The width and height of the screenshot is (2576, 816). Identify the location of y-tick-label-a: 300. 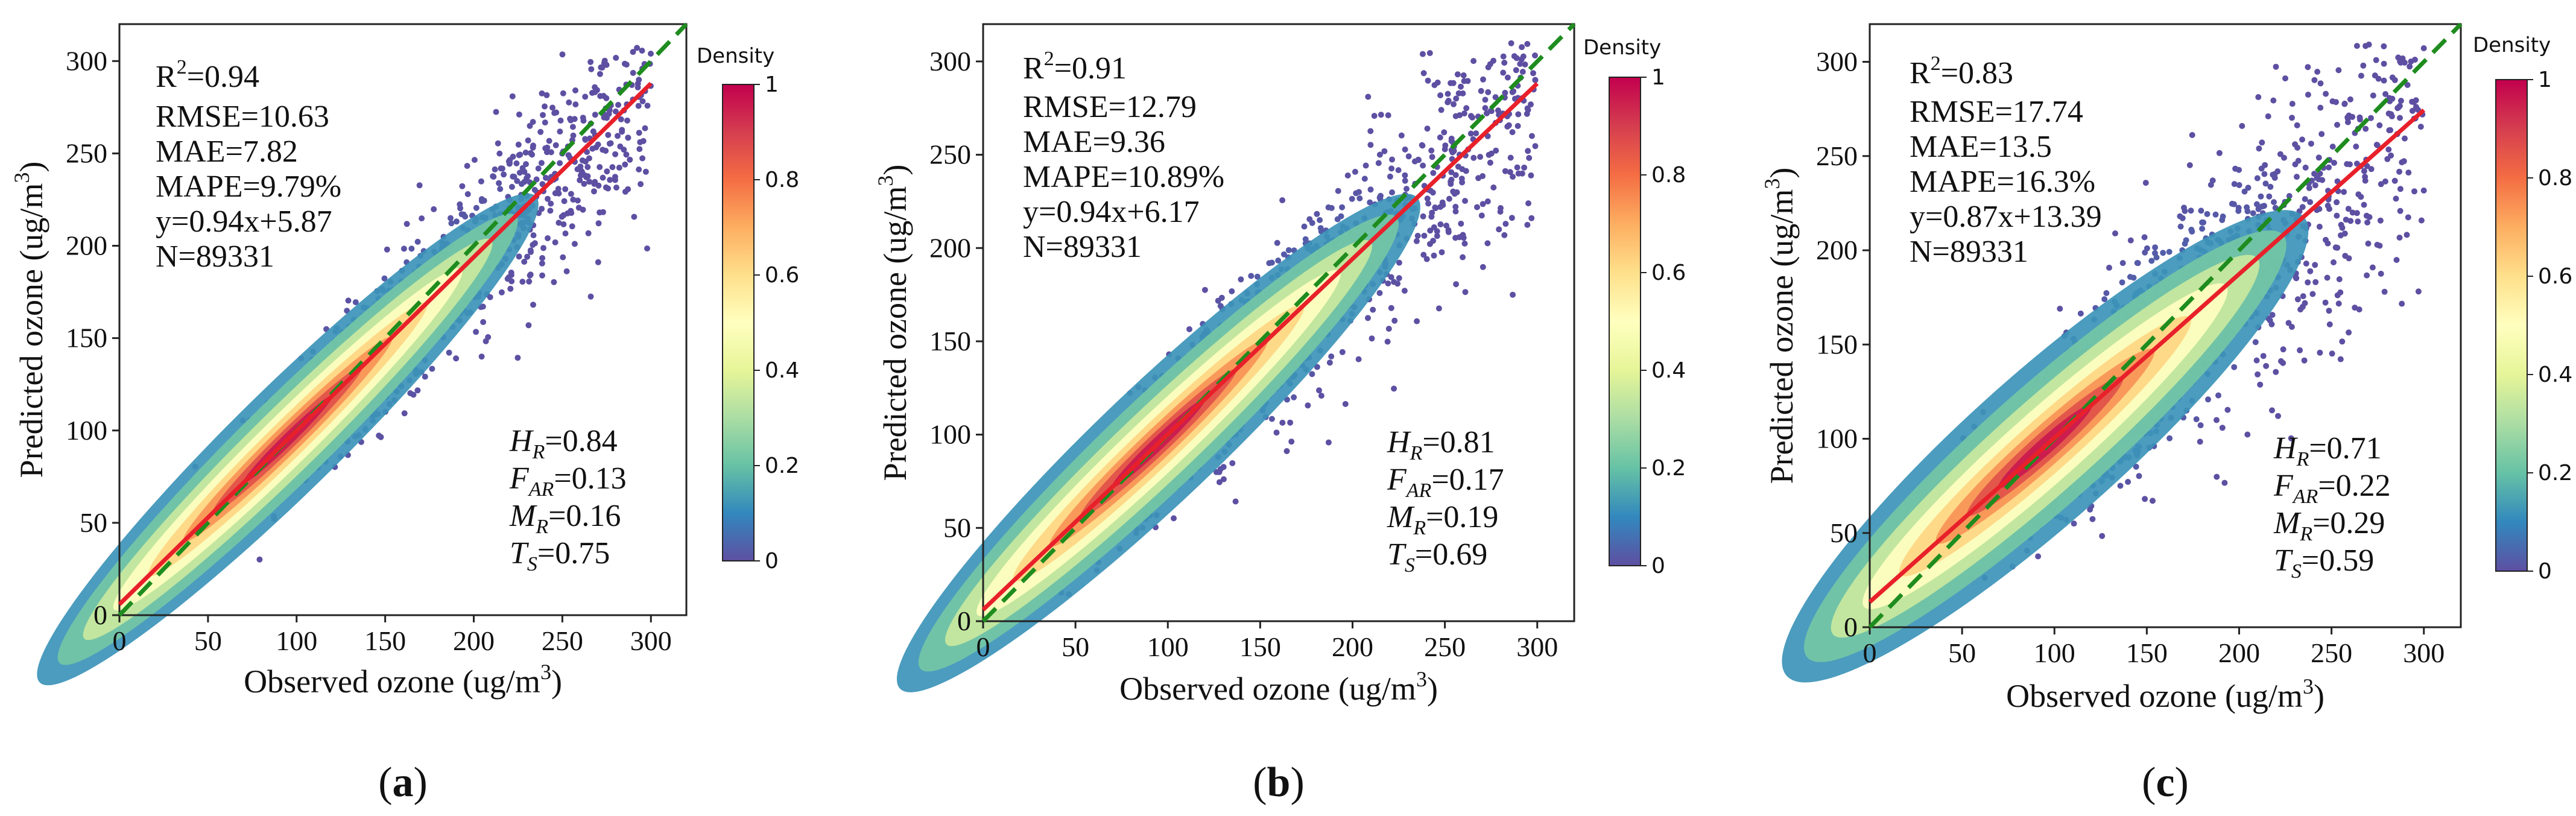
(86, 61).